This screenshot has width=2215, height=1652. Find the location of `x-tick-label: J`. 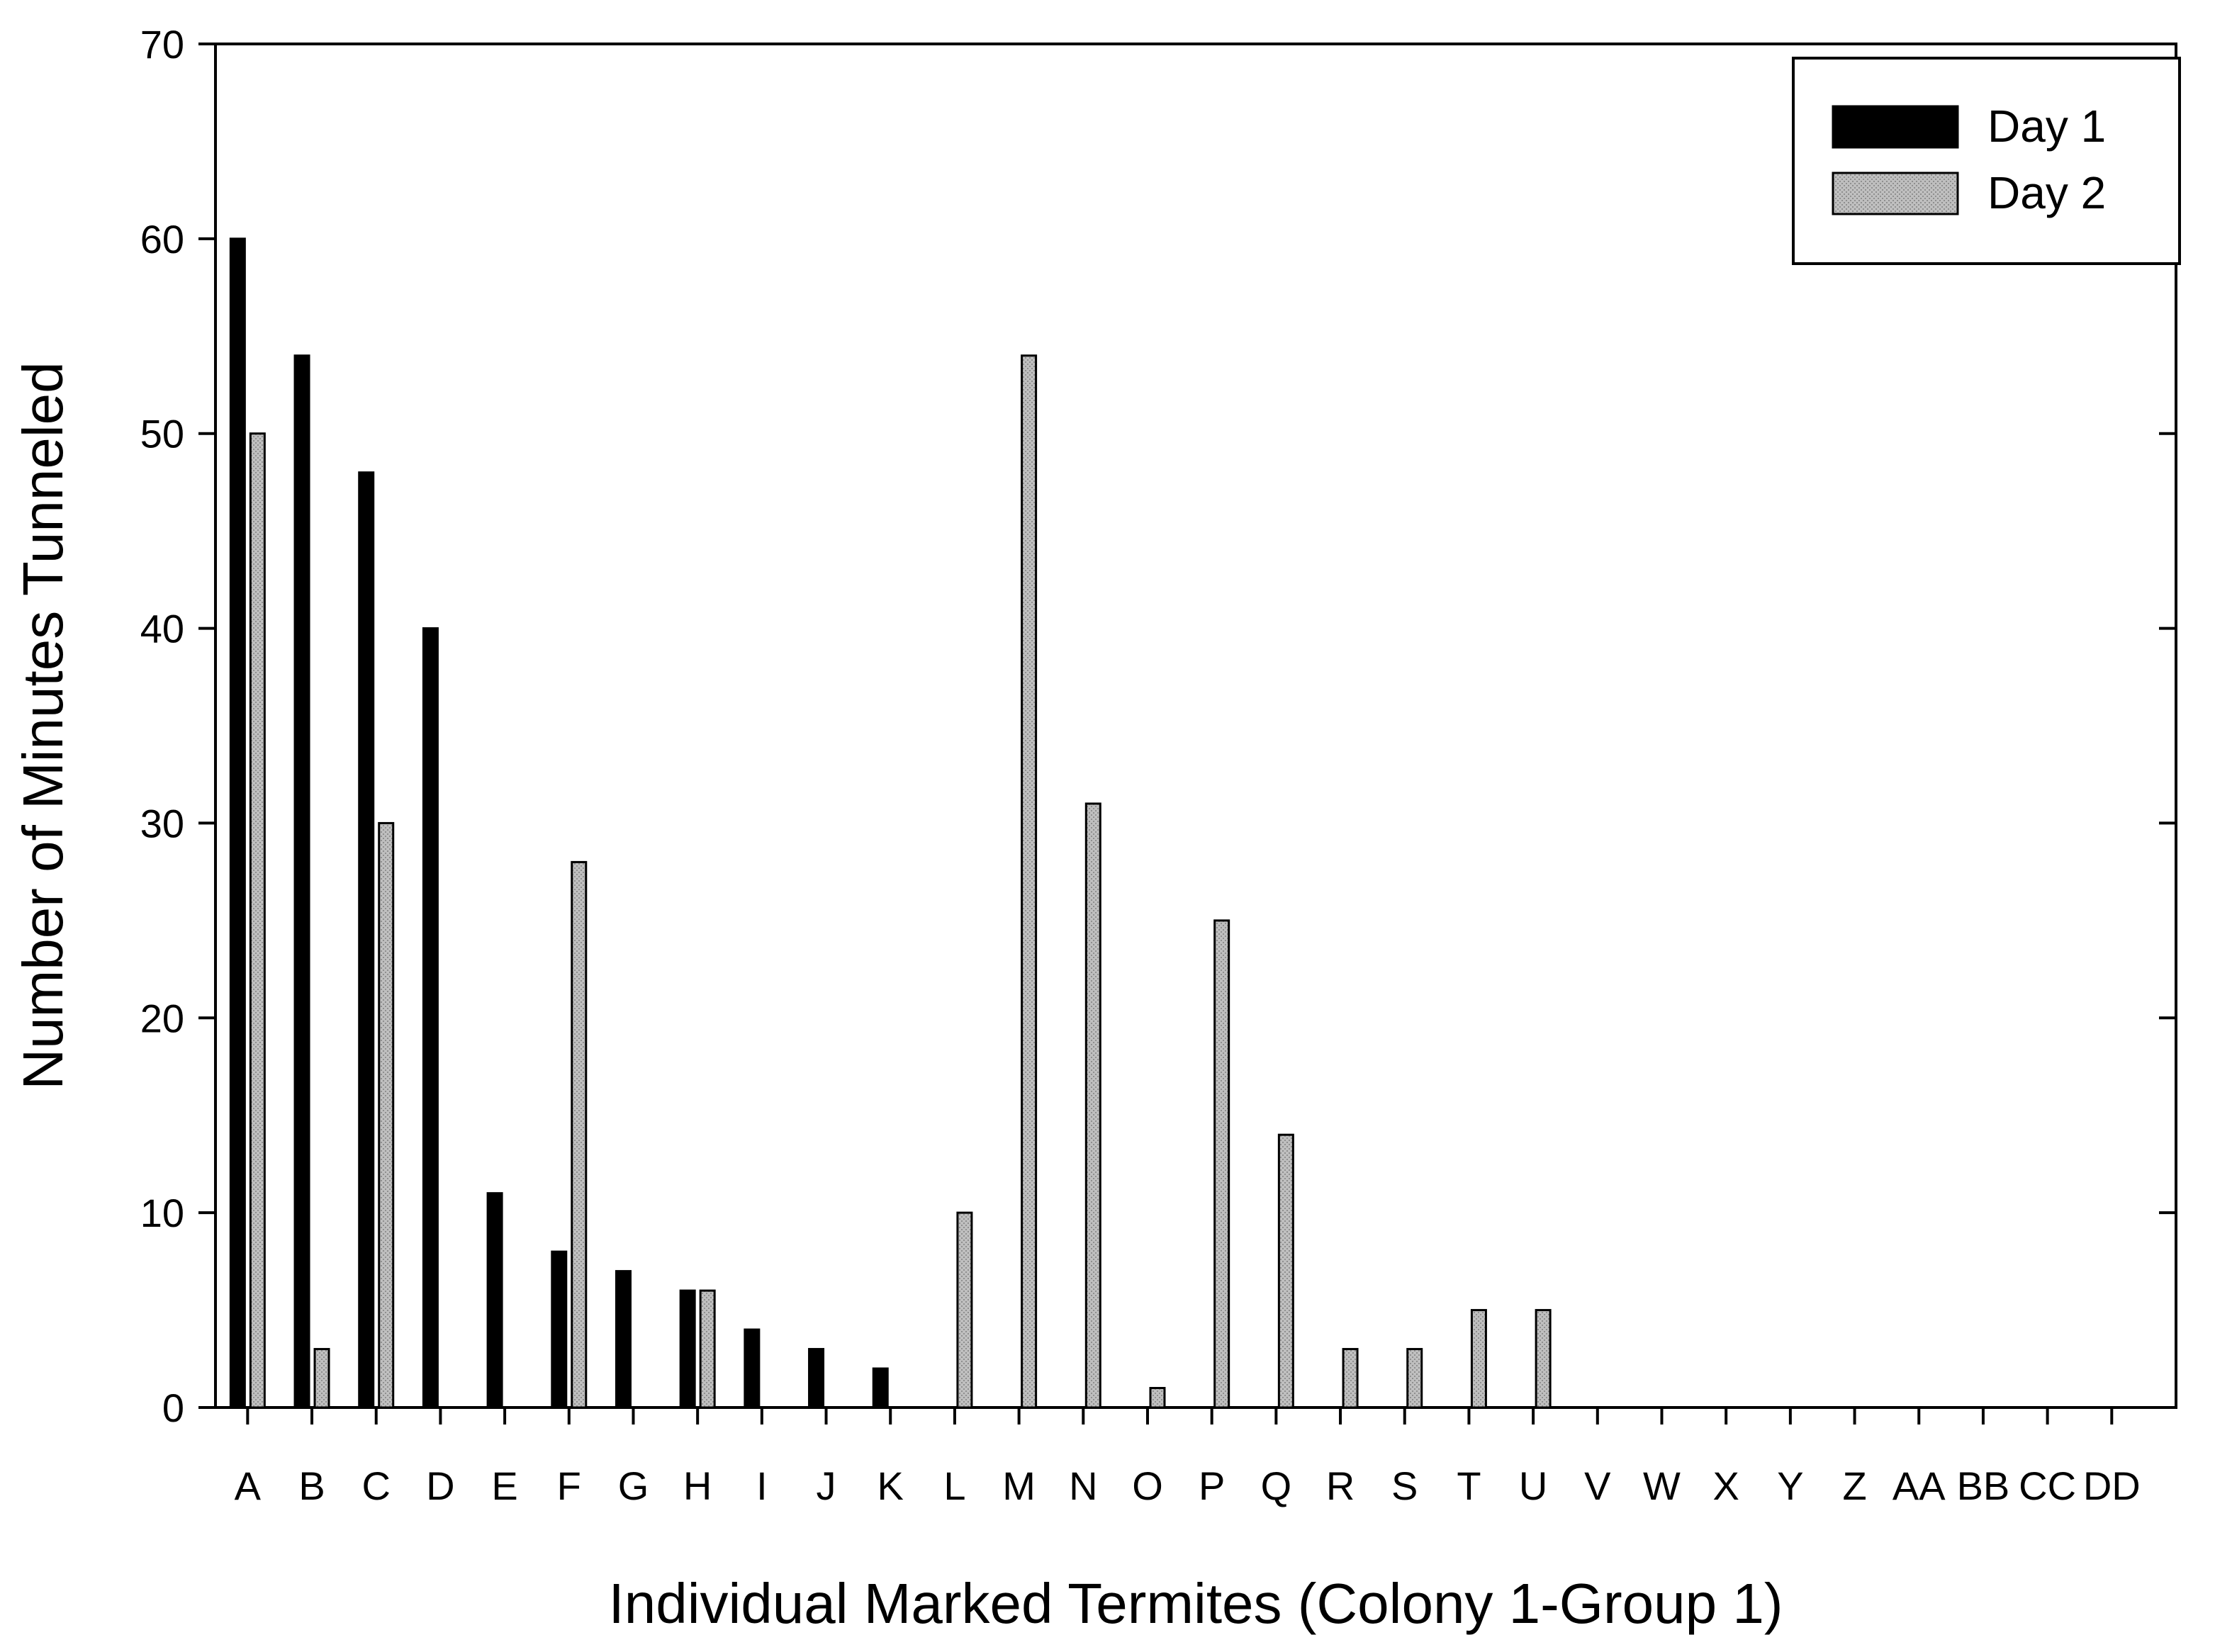

x-tick-label: J is located at coordinates (827, 1485).